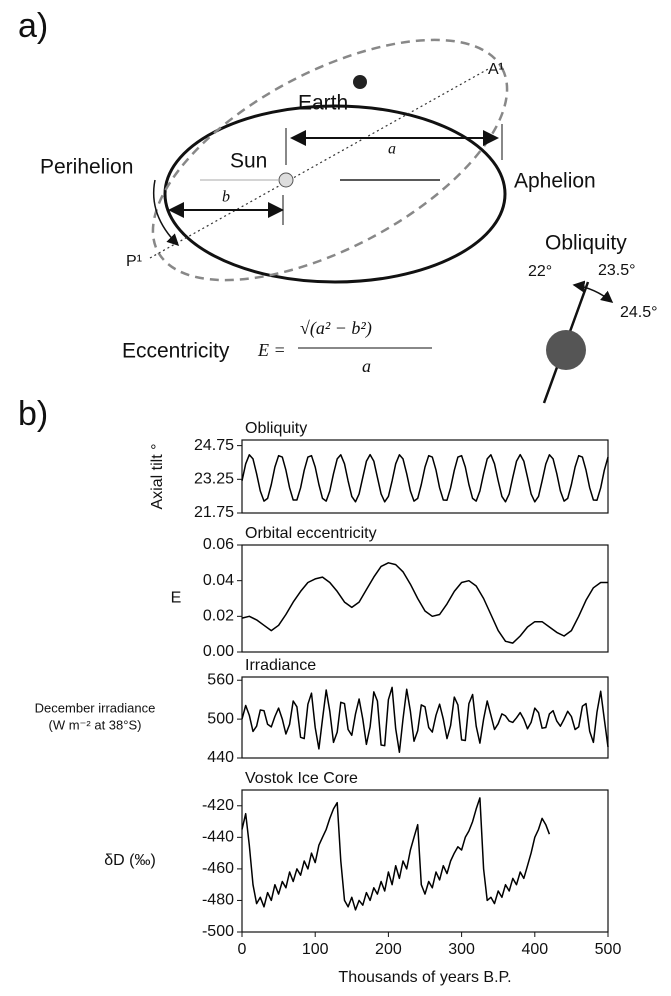 The height and width of the screenshot is (996, 671). Describe the element at coordinates (226, 197) in the screenshot. I see `b-label: b` at that location.